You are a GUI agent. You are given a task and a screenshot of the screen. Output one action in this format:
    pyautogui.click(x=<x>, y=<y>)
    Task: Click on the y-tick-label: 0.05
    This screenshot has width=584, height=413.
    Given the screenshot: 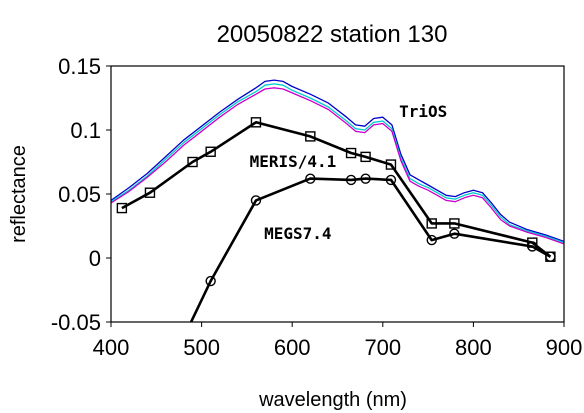 What is the action you would take?
    pyautogui.click(x=79, y=194)
    